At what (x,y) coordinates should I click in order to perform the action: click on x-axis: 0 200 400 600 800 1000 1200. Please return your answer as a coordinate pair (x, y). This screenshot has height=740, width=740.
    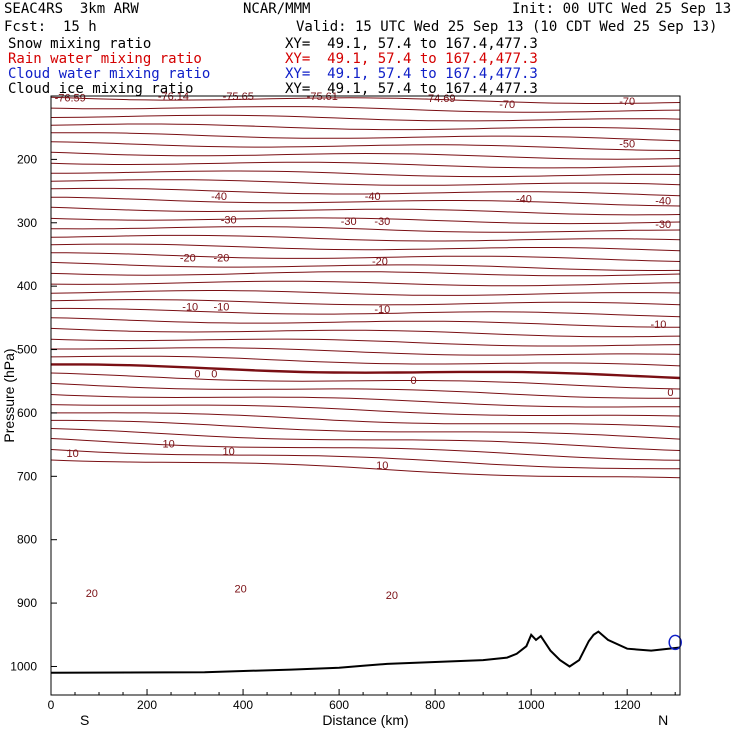
    Looking at the image, I should click on (362, 700).